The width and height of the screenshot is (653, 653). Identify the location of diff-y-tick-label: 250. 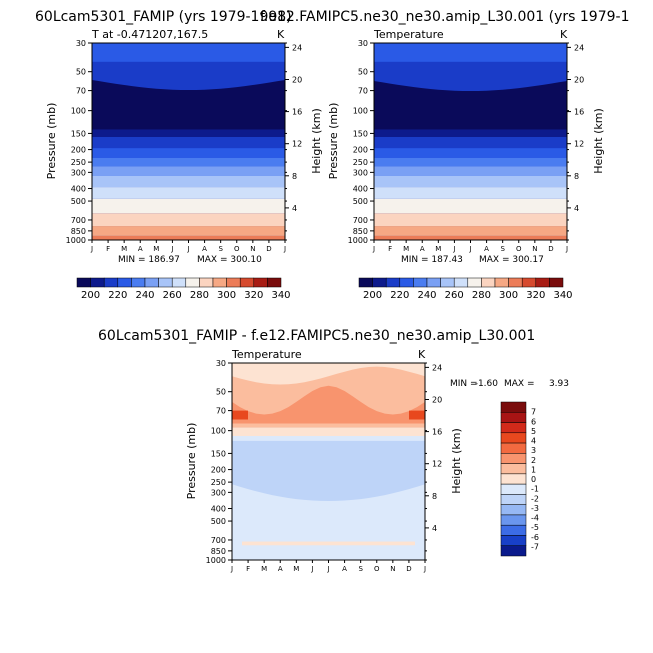
(218, 482).